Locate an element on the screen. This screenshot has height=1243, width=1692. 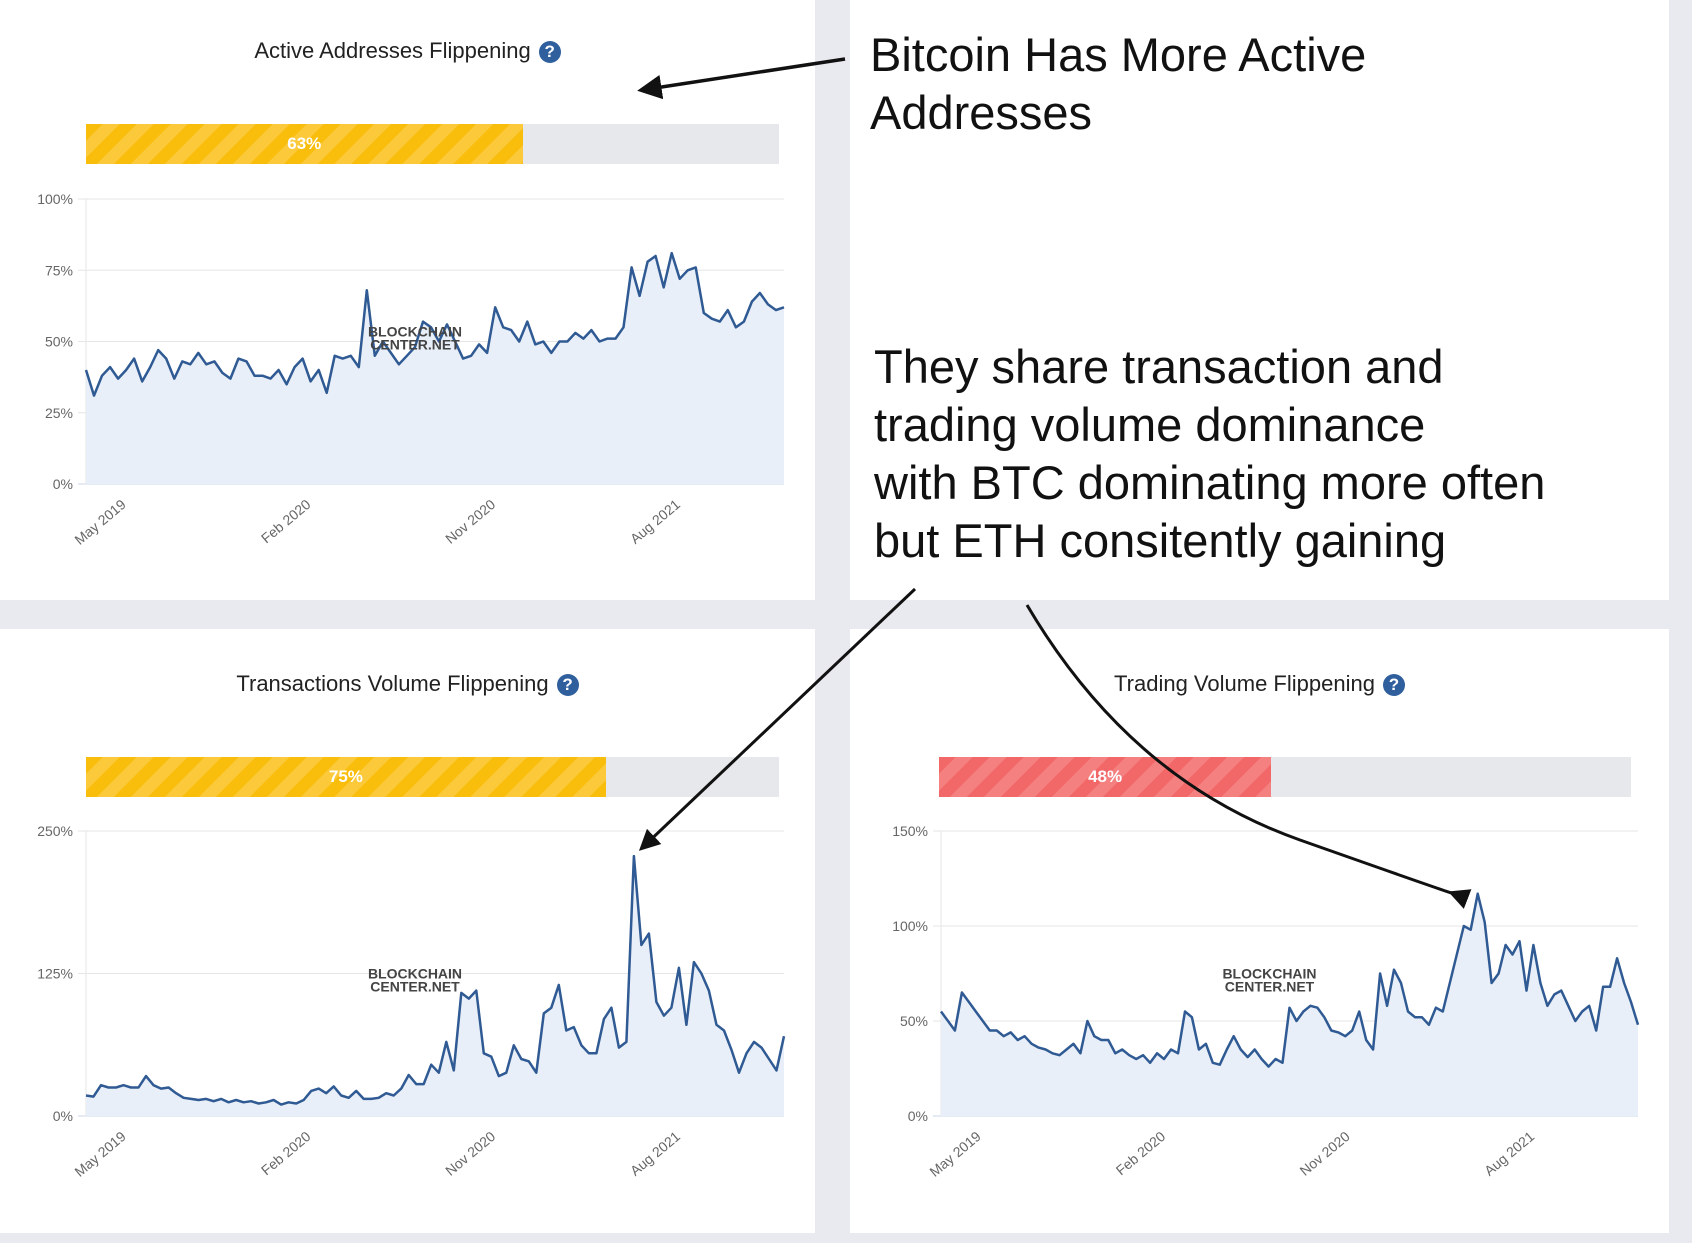
progress-label: 75% is located at coordinates (345, 776).